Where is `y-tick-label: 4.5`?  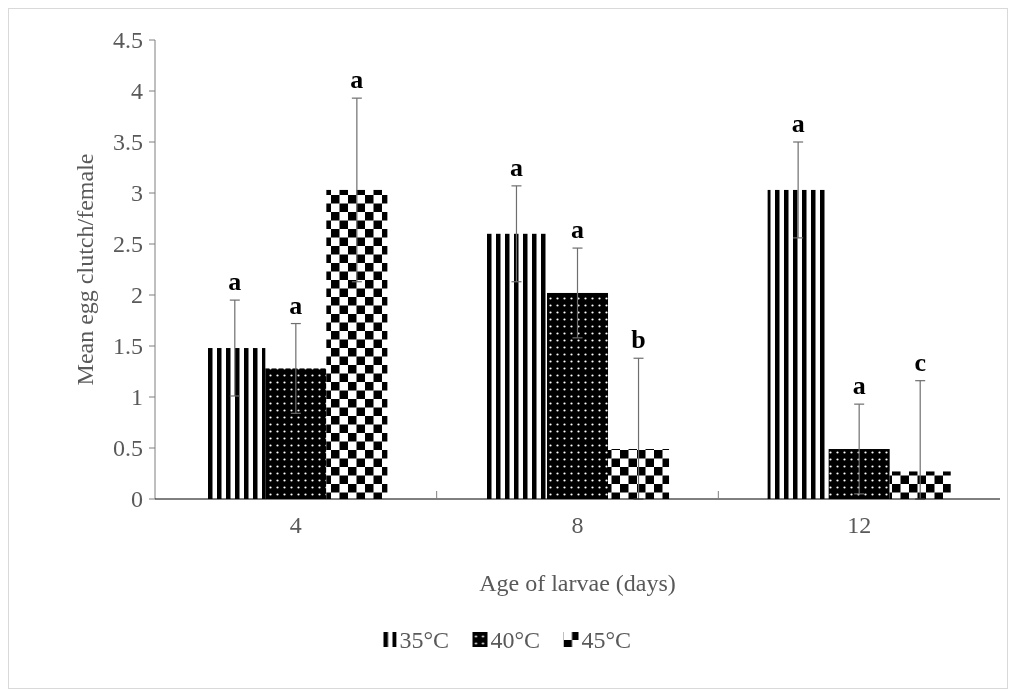
y-tick-label: 4.5 is located at coordinates (128, 40).